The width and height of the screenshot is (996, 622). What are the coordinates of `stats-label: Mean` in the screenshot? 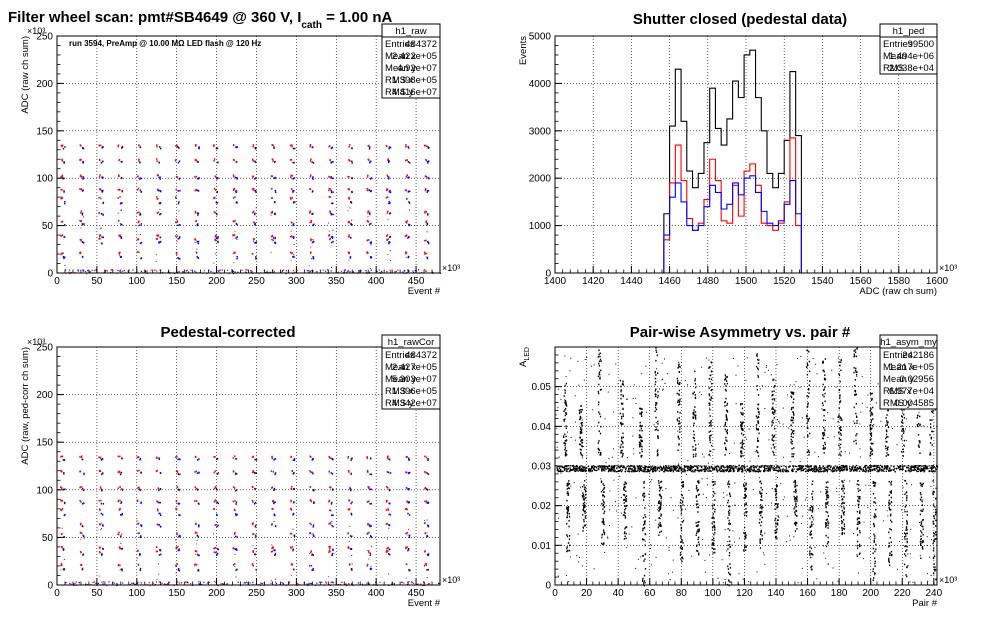 It's located at (895, 56).